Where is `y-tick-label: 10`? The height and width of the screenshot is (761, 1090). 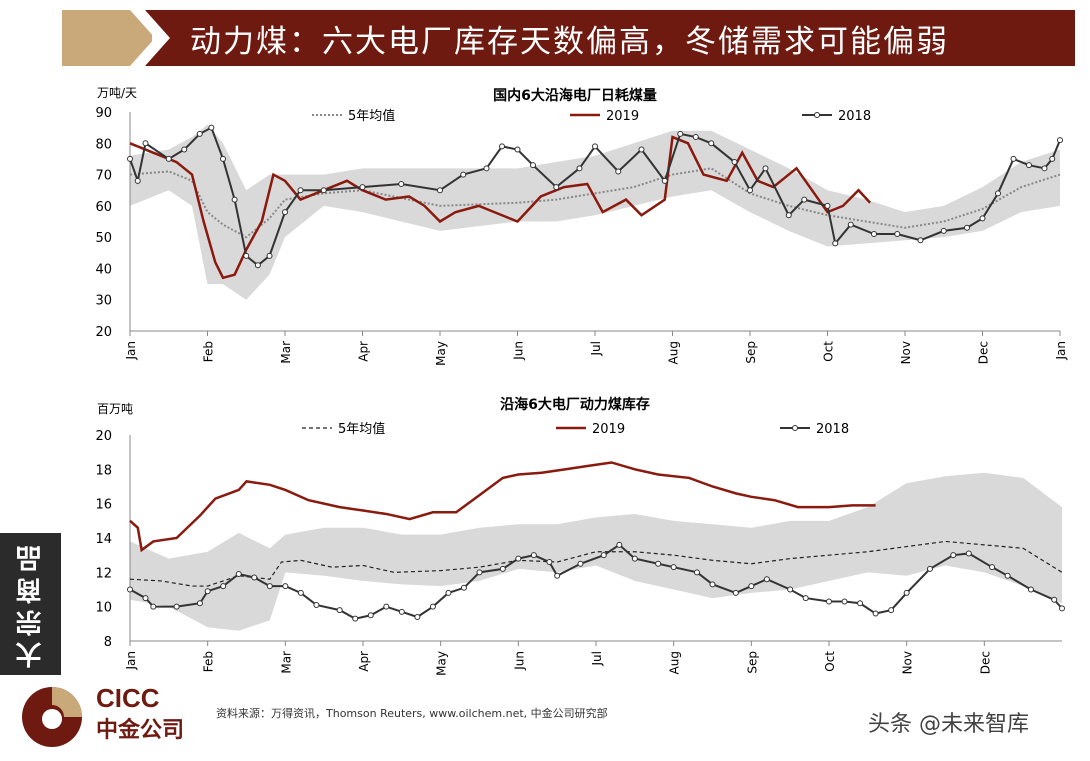 y-tick-label: 10 is located at coordinates (103, 608).